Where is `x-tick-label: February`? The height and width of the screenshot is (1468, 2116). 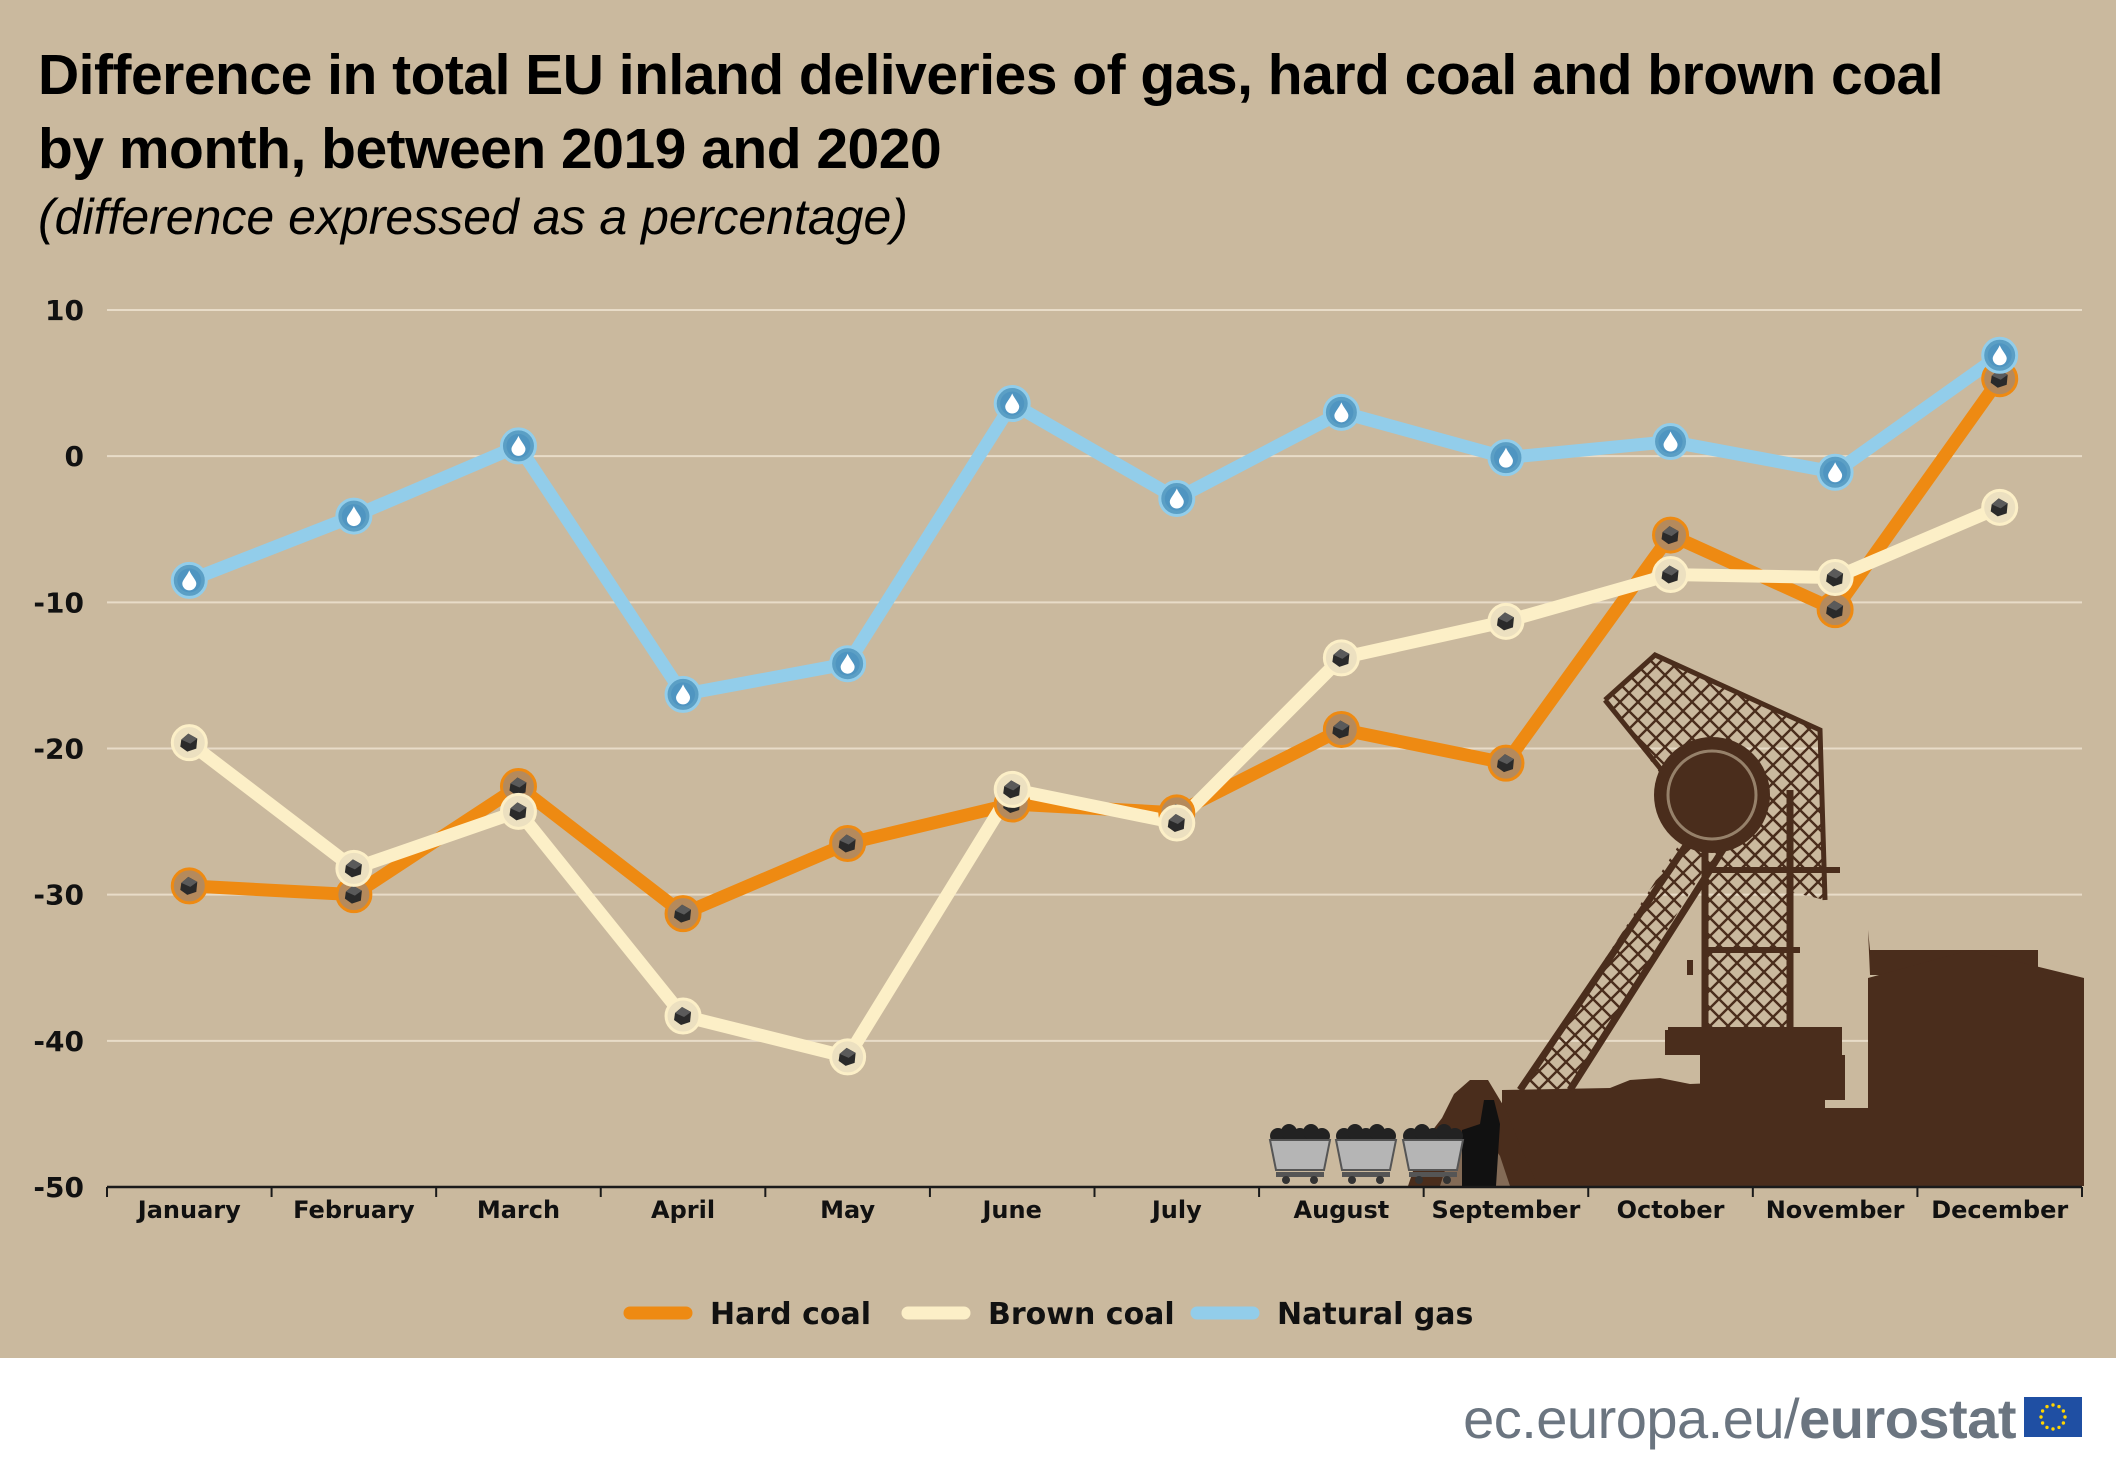 x-tick-label: February is located at coordinates (354, 1210).